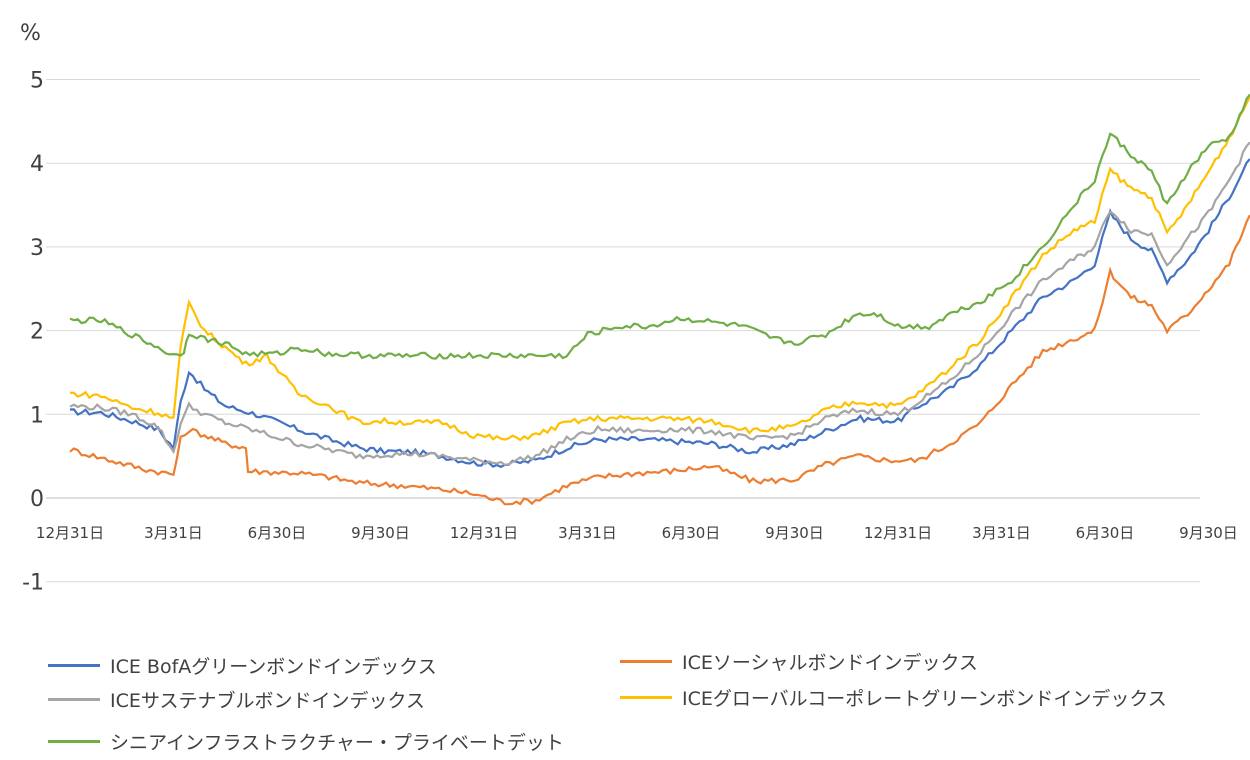  What do you see at coordinates (37, 415) in the screenshot?
I see `y-tick-label: 1` at bounding box center [37, 415].